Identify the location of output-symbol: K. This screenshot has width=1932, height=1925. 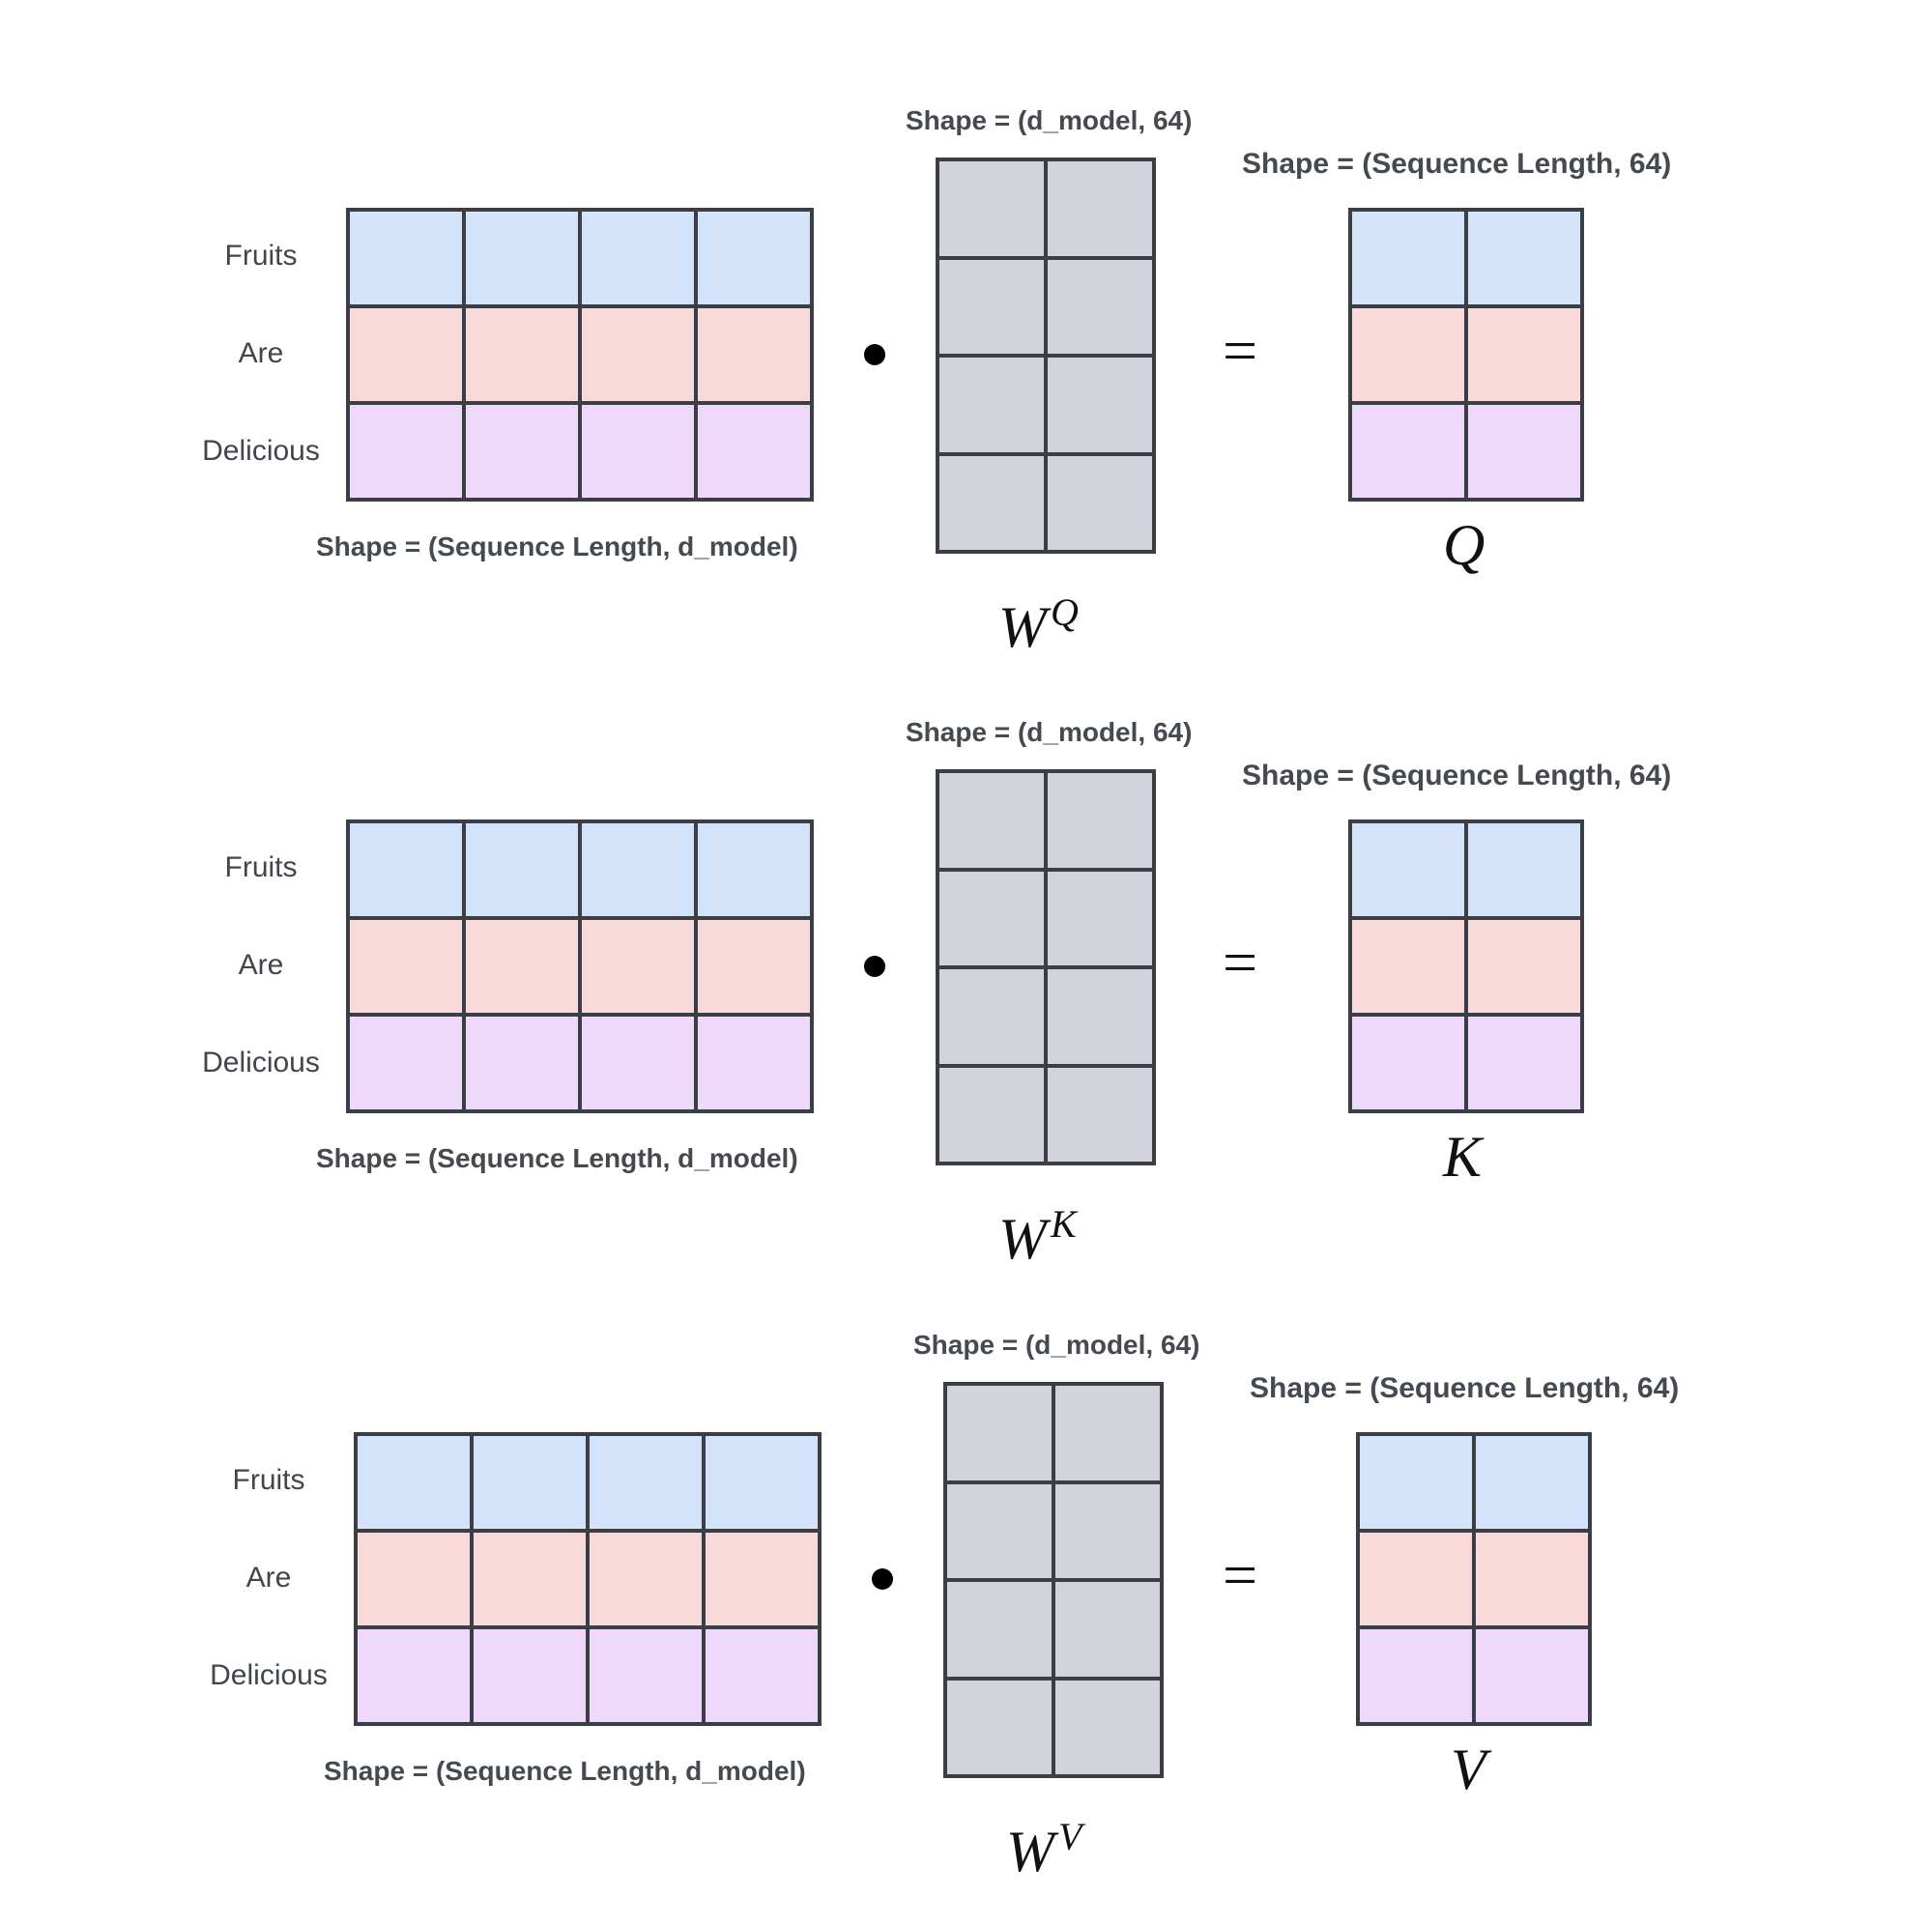
(1463, 1157).